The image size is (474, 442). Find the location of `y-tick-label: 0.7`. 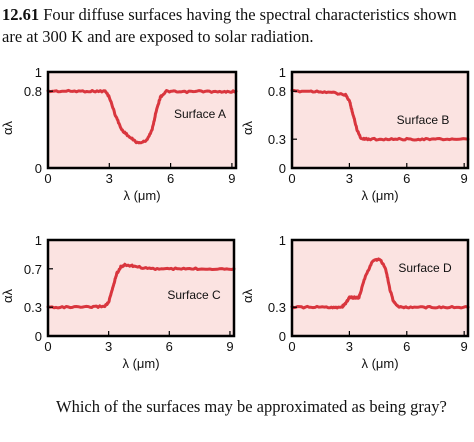

y-tick-label: 0.7 is located at coordinates (33, 269).